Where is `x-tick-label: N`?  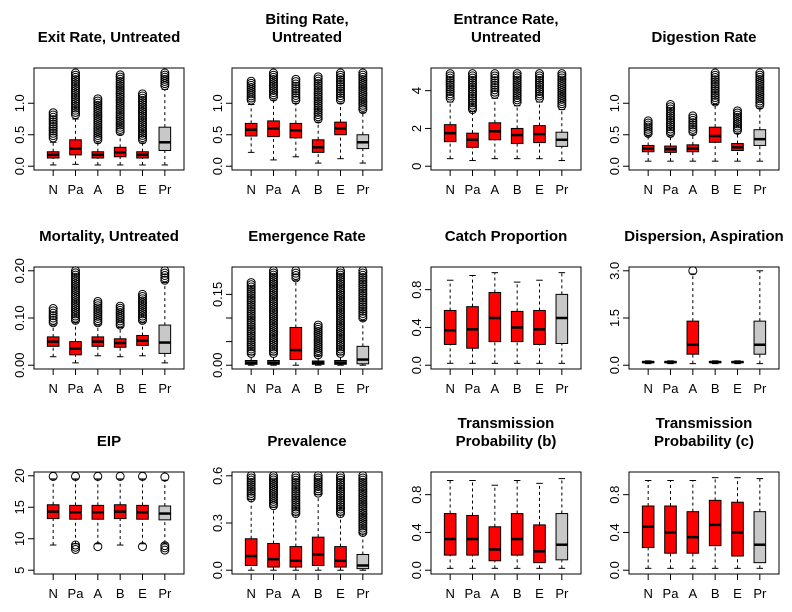
x-tick-label: N is located at coordinates (449, 189).